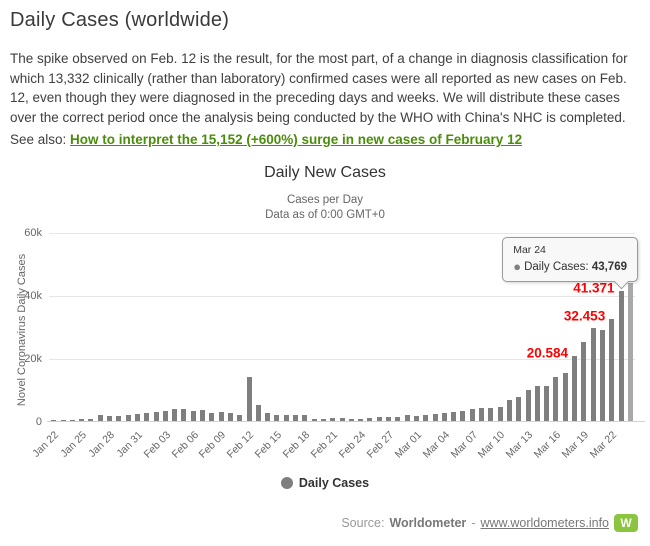  I want to click on x-tick-label-Mar-04: Mar 04, so click(436, 445).